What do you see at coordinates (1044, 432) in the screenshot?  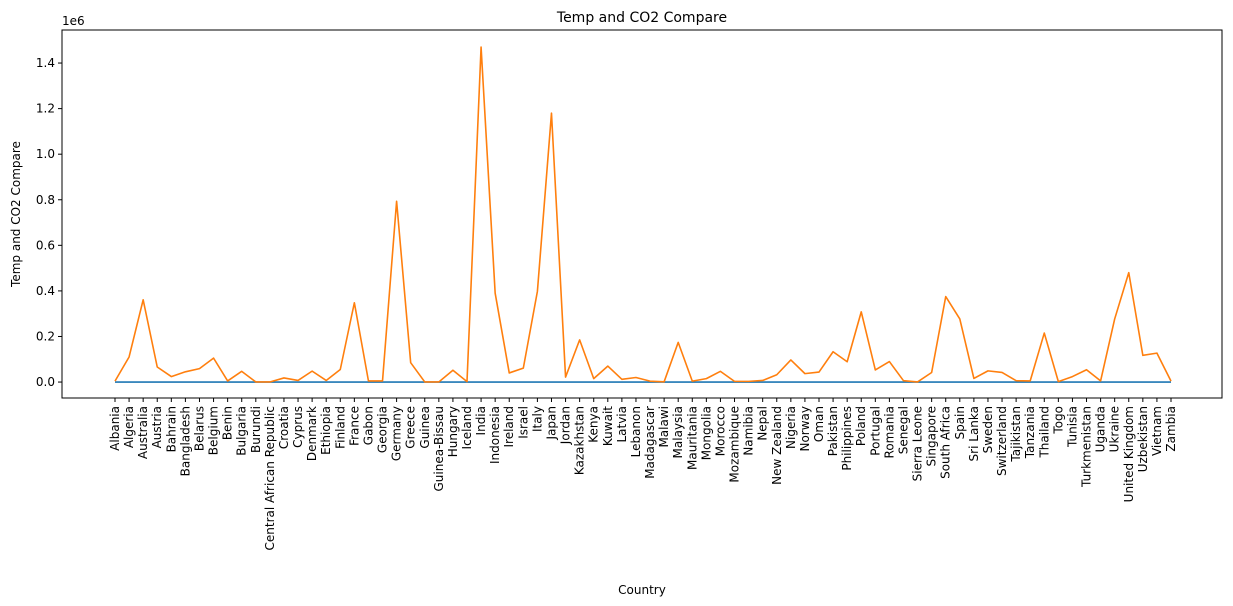 I see `x-tick-label: Thailand` at bounding box center [1044, 432].